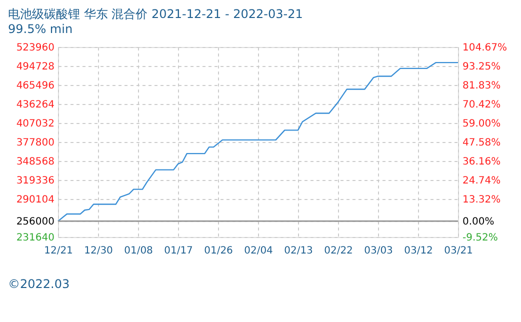 The image size is (521, 322). What do you see at coordinates (178, 251) in the screenshot?
I see `x-tick-label: 01/17` at bounding box center [178, 251].